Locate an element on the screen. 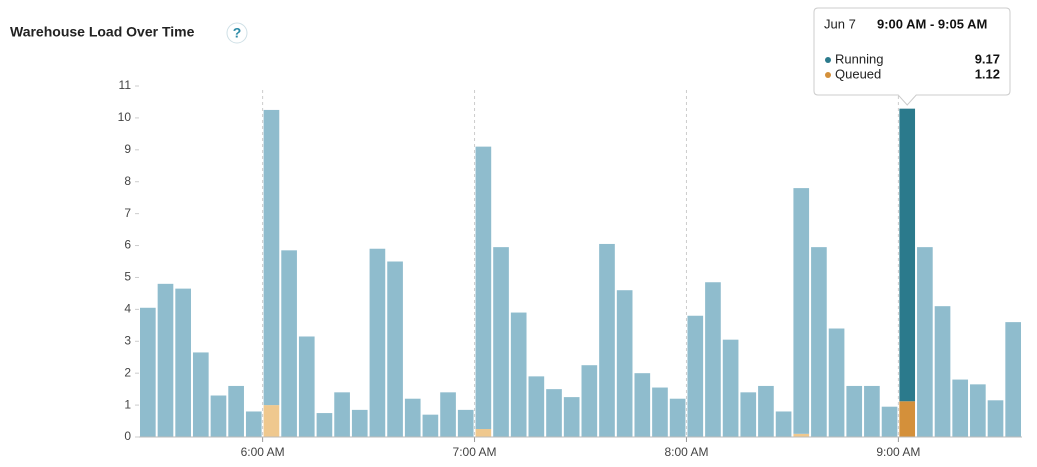 Image resolution: width=1037 pixels, height=467 pixels. help-icon is located at coordinates (237, 33).